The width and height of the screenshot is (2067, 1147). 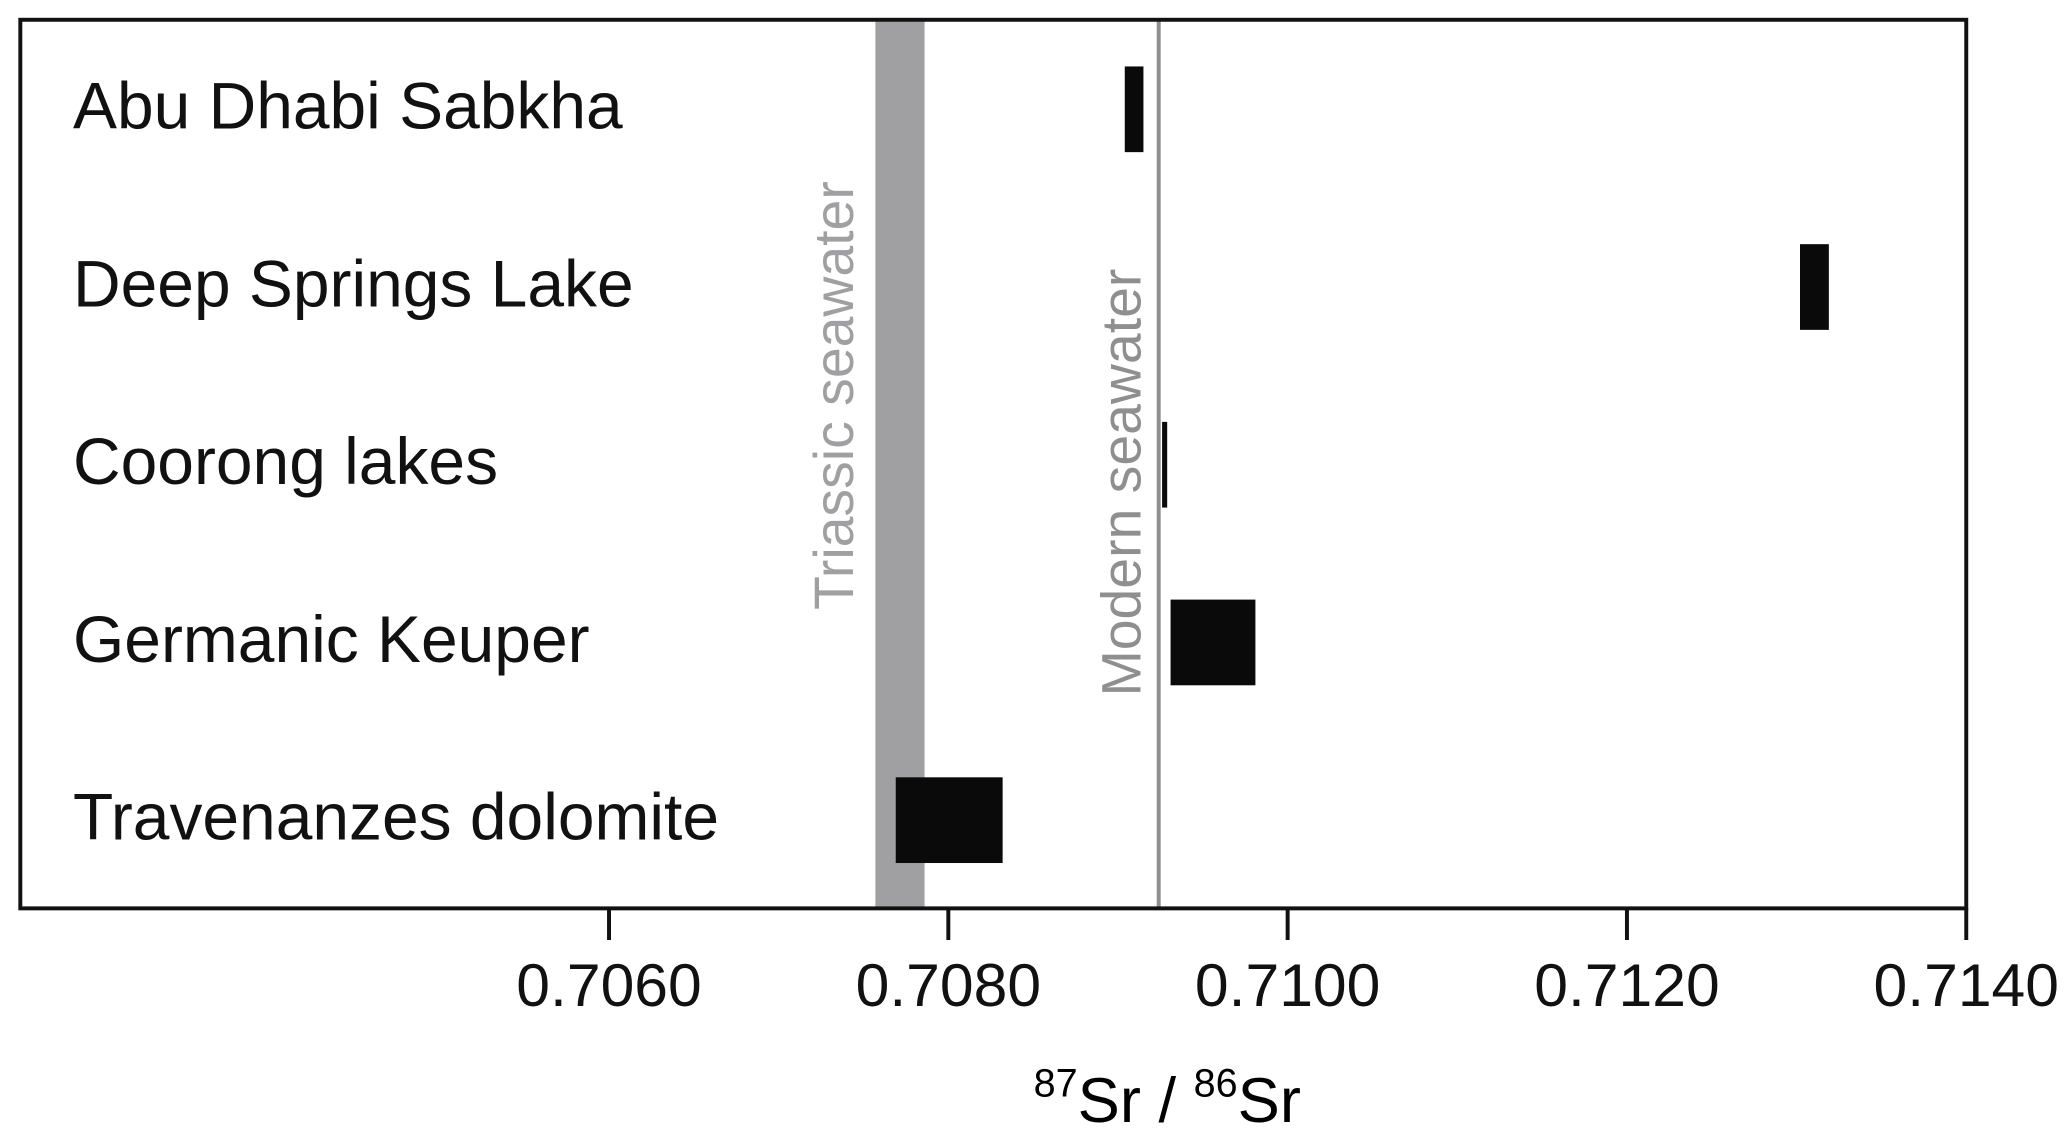 I want to click on x-label-text: Sr /, so click(x=1136, y=1101).